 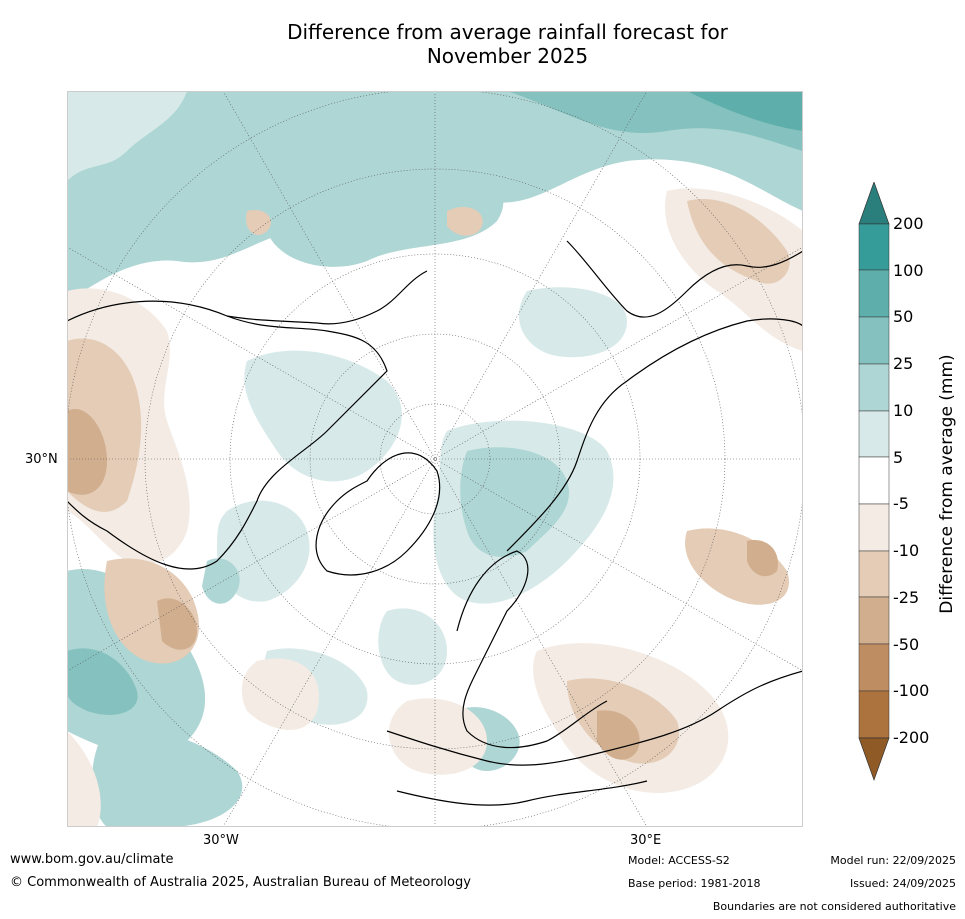 What do you see at coordinates (679, 860) in the screenshot?
I see `model-info: Model: ACCESS-S2` at bounding box center [679, 860].